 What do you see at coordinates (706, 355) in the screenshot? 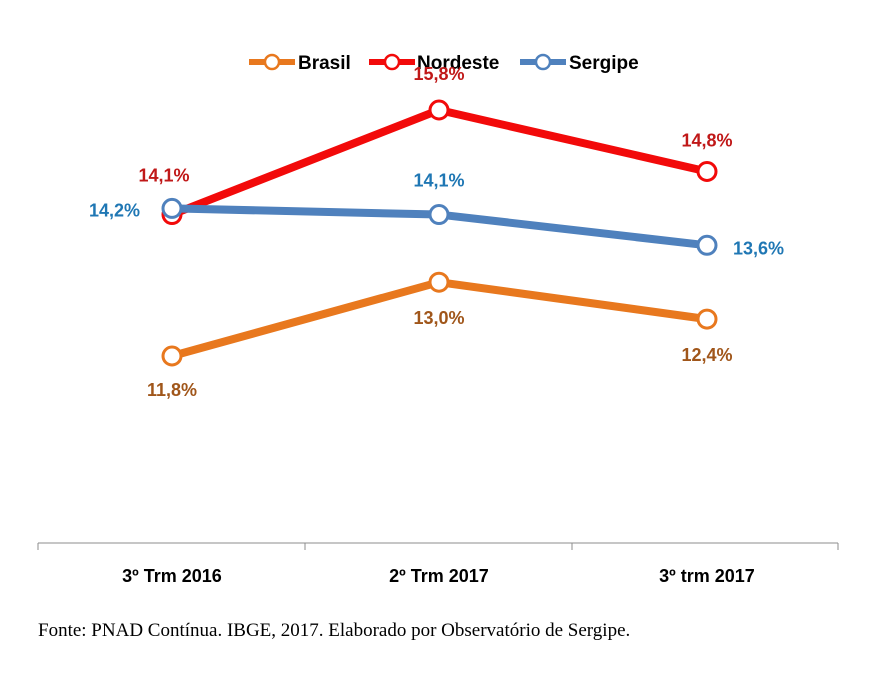
I see `data-label-brasil: 12,4%` at bounding box center [706, 355].